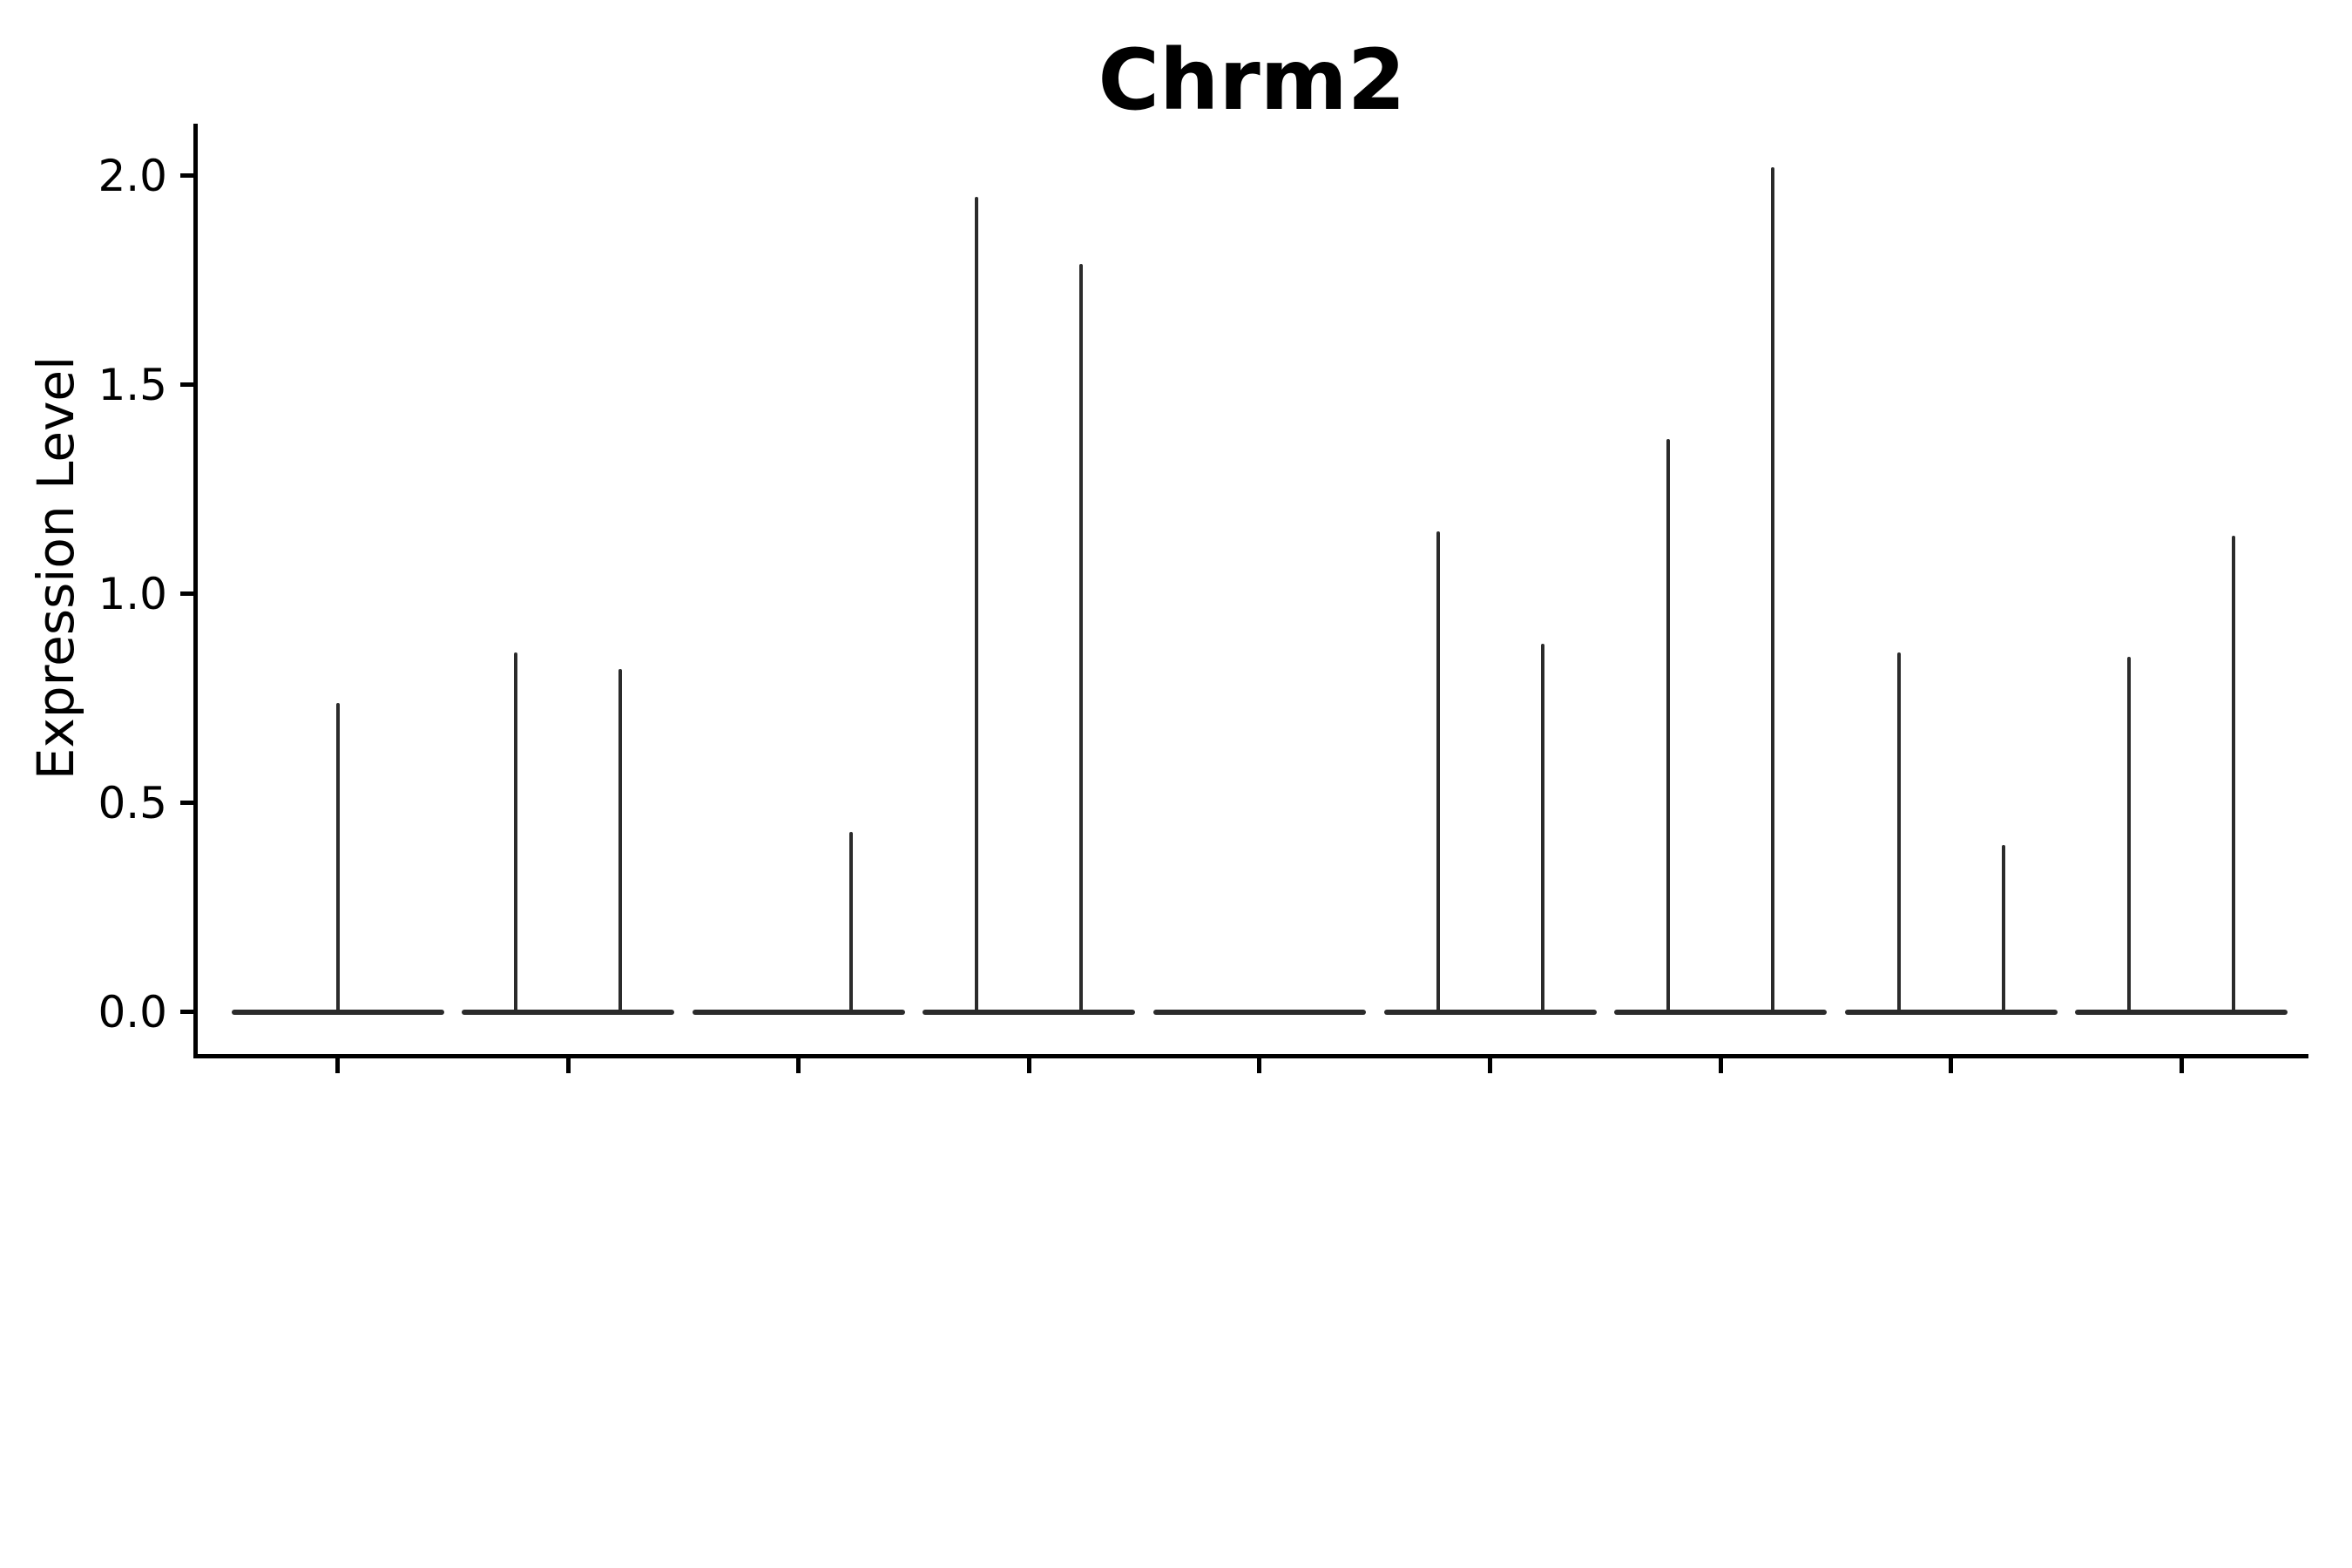  I want to click on y-tick-label: 1.0, so click(132, 593).